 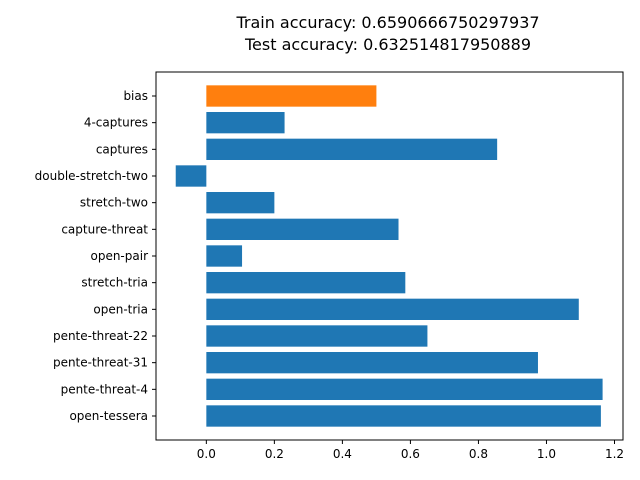 I want to click on y-tick-label: double-stretch-two, so click(x=91, y=176).